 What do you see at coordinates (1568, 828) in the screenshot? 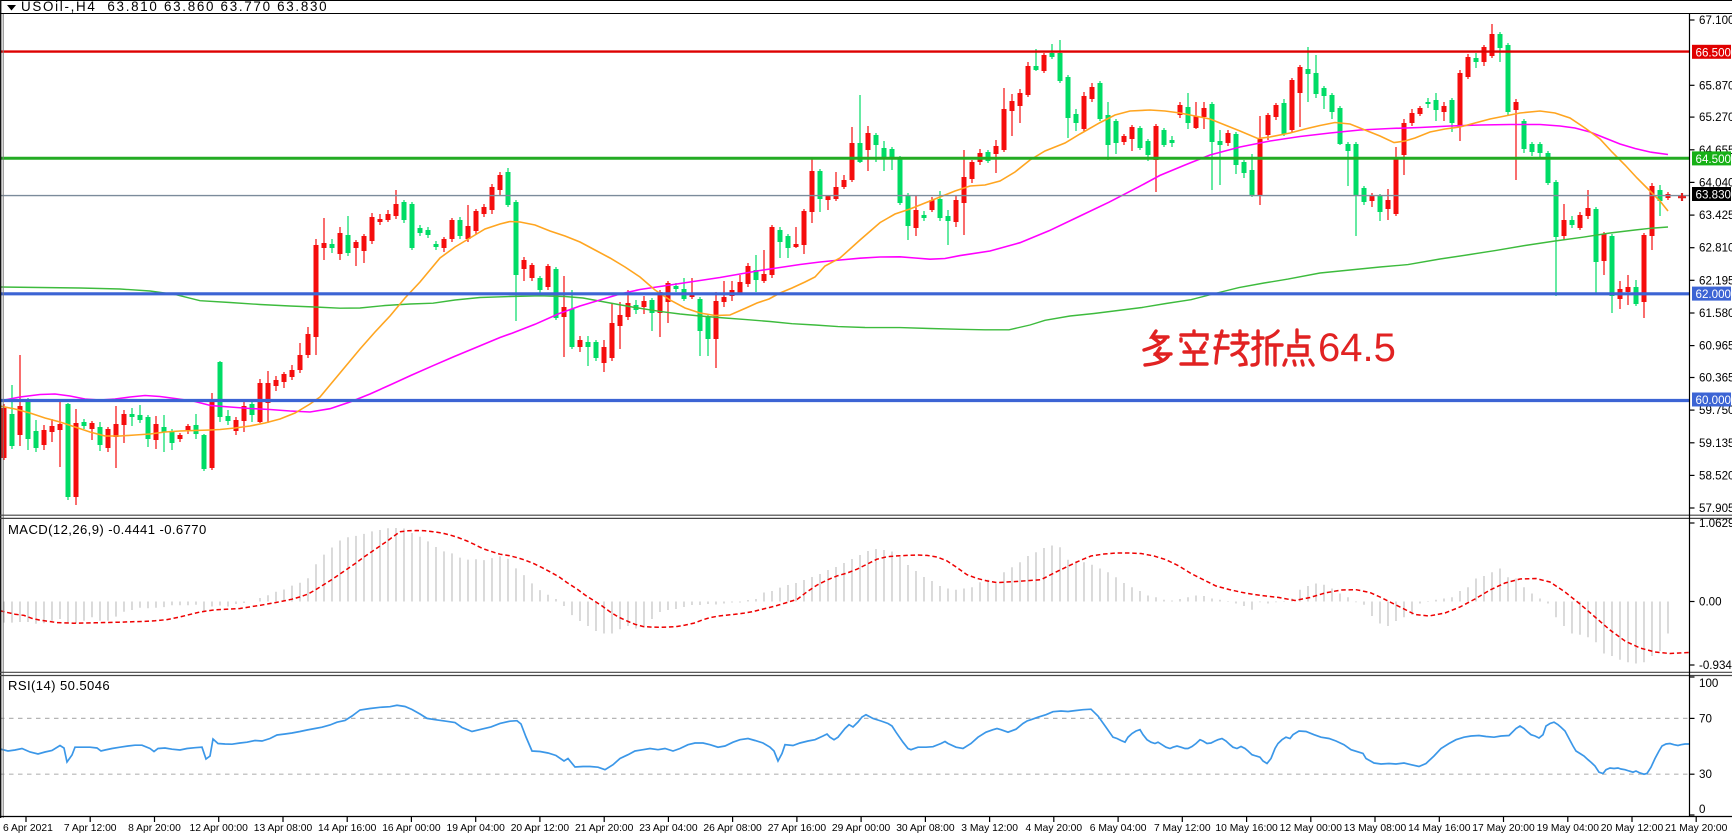
I see `svg-text: 19 May 04:00` at bounding box center [1568, 828].